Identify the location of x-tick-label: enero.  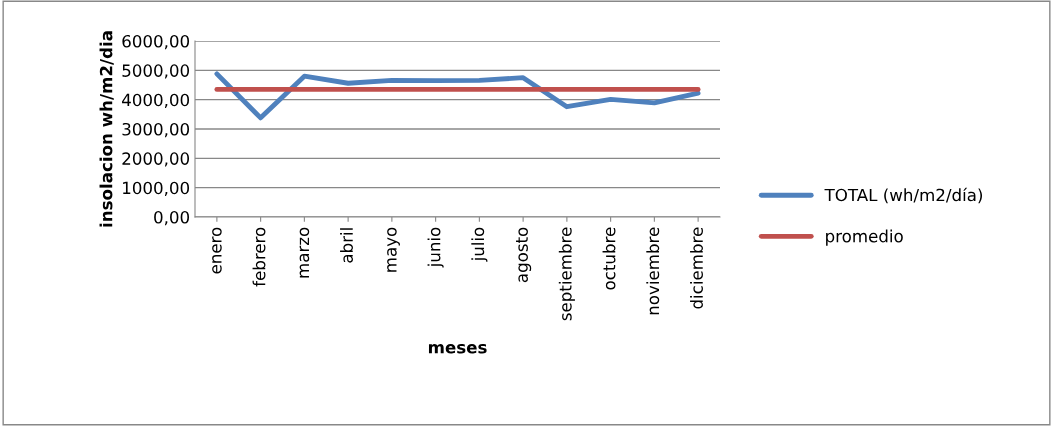
(217, 250).